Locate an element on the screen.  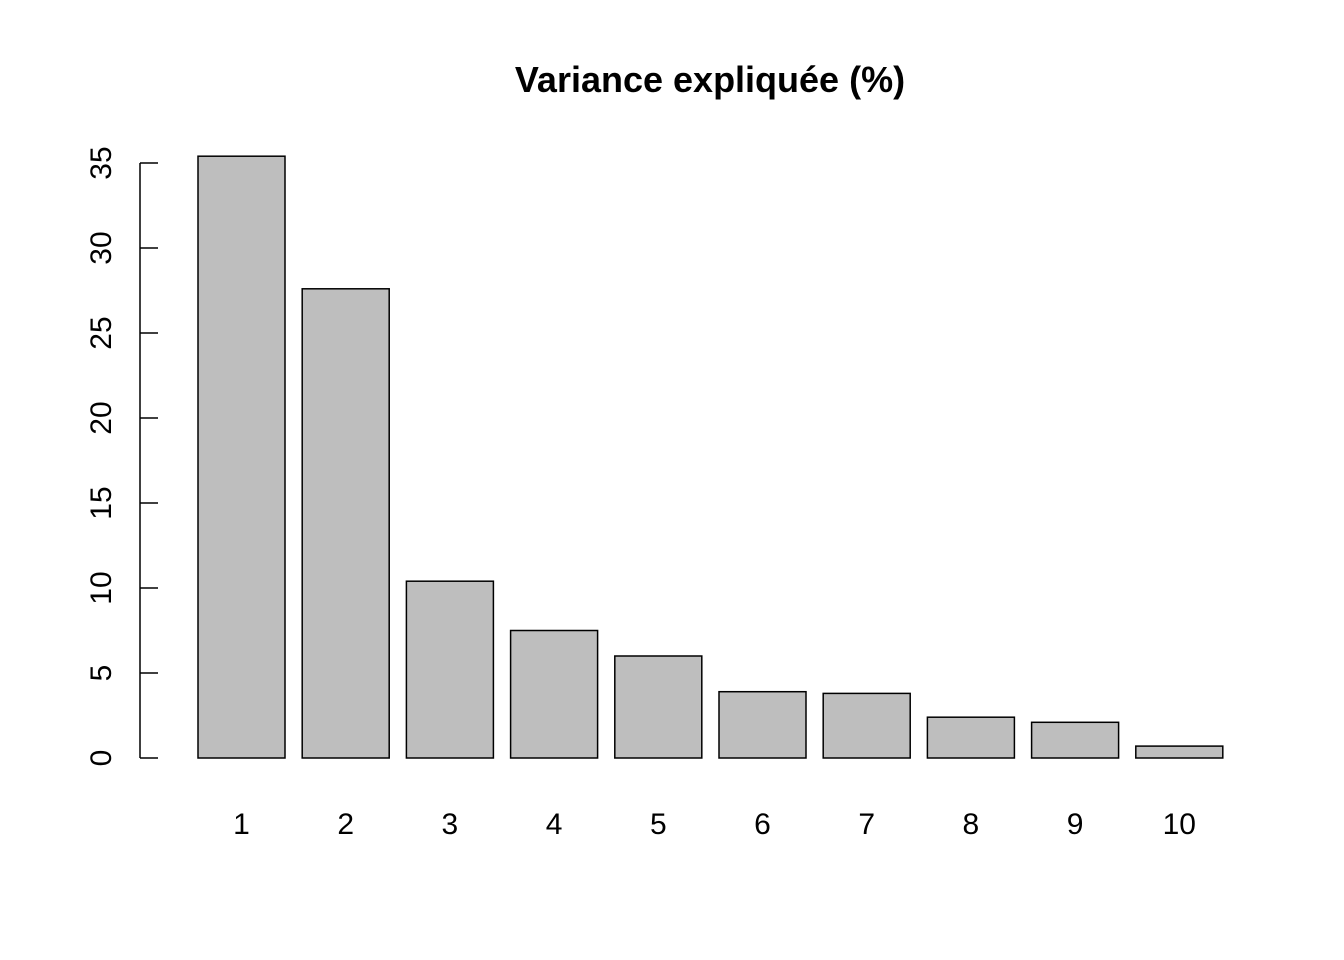
x-axis-labels: 1 2 3 4 5 6 7 8 9 10 is located at coordinates (714, 824).